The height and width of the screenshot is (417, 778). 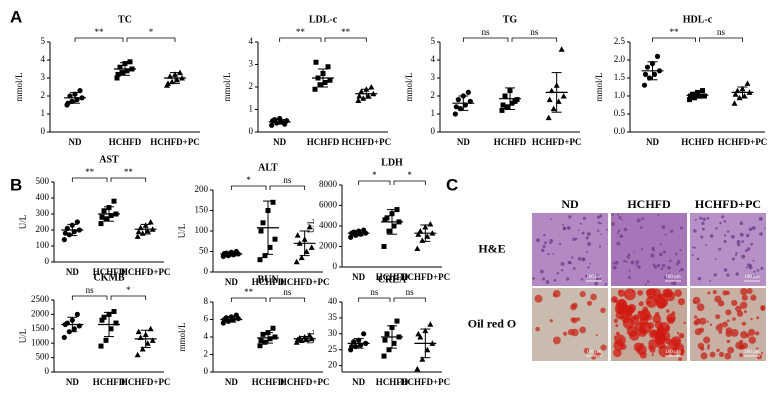 What do you see at coordinates (23, 336) in the screenshot?
I see `y-axis-label: U/L` at bounding box center [23, 336].